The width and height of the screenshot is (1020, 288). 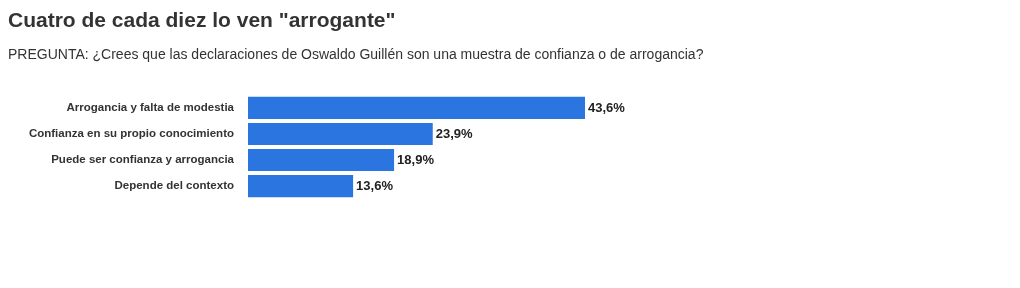 I want to click on data-label: 13,6%, so click(x=375, y=185).